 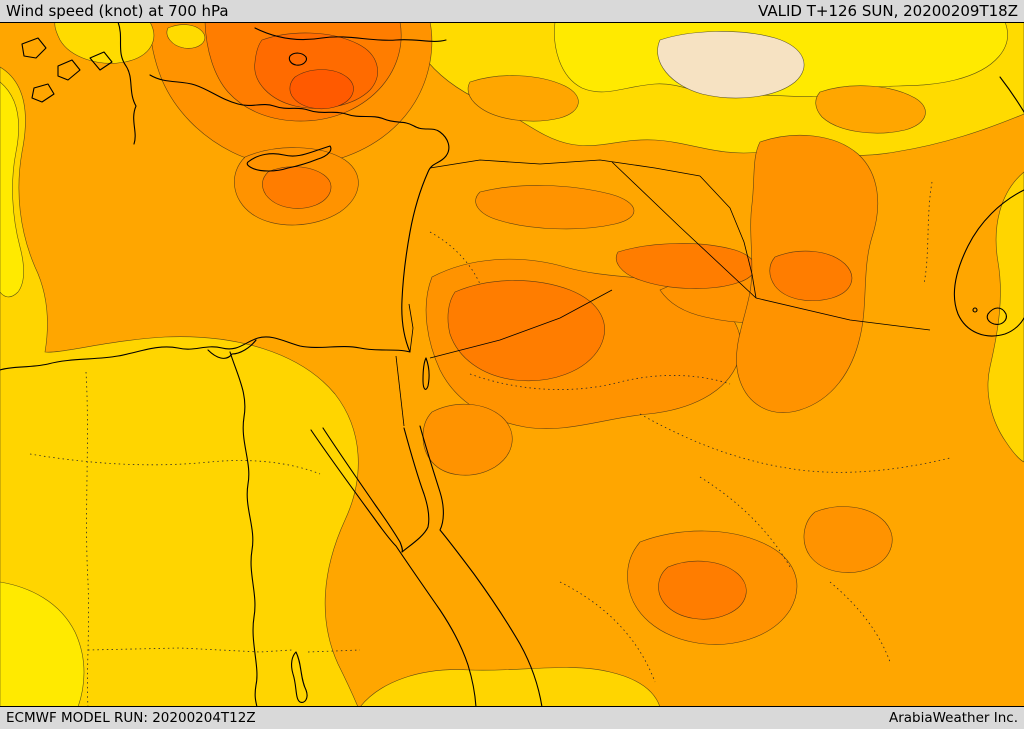 What do you see at coordinates (467, 439) in the screenshot?
I see `contour-fill-aqaba-orange` at bounding box center [467, 439].